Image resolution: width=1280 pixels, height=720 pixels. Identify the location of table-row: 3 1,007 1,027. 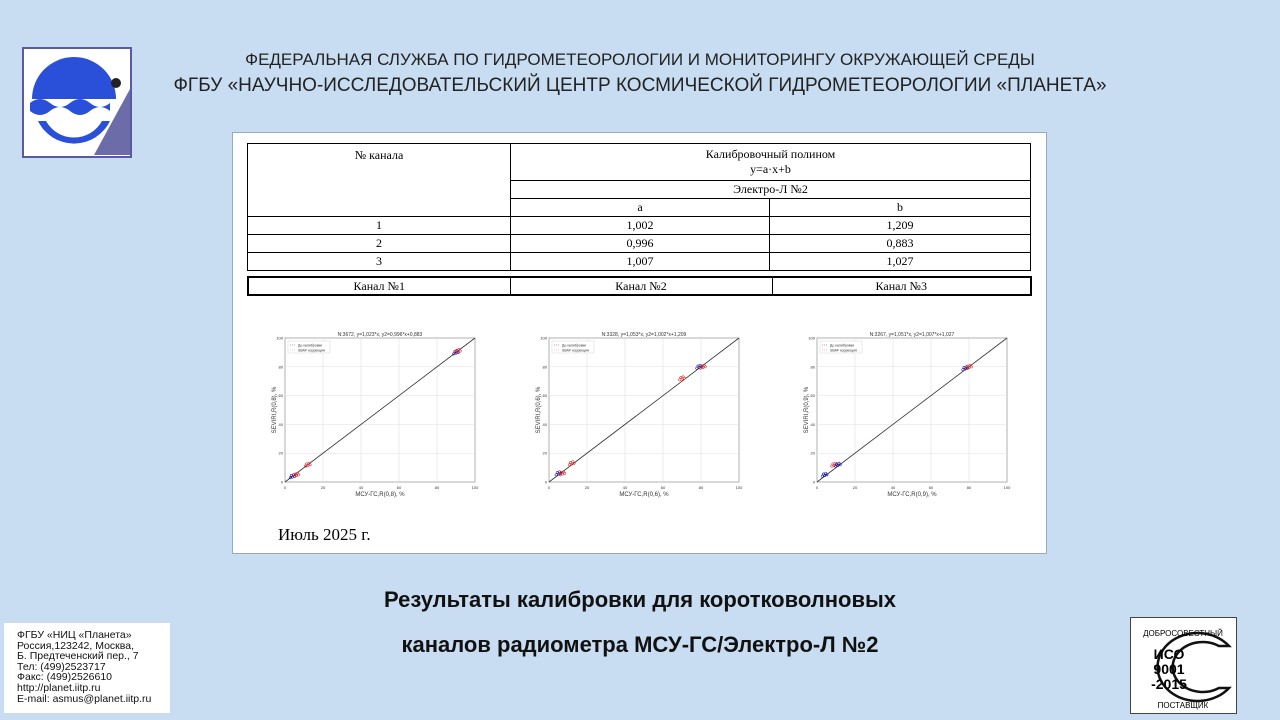
(639, 261).